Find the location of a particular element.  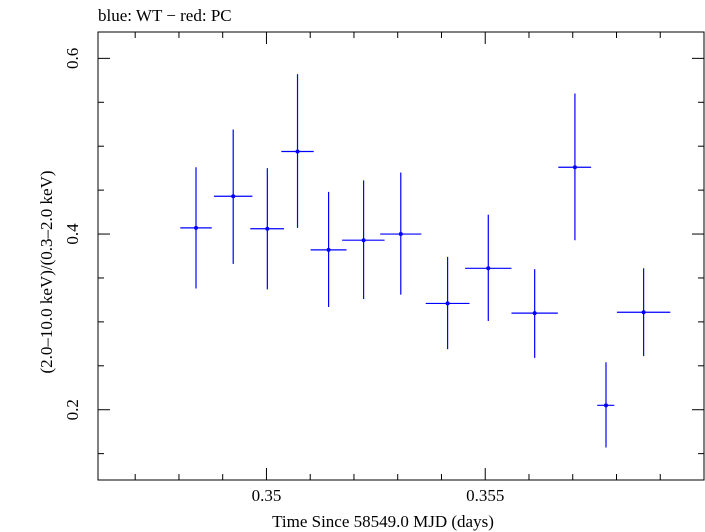

x-axis-label: Time Since 58549.0 MJD (days) is located at coordinates (383, 521).